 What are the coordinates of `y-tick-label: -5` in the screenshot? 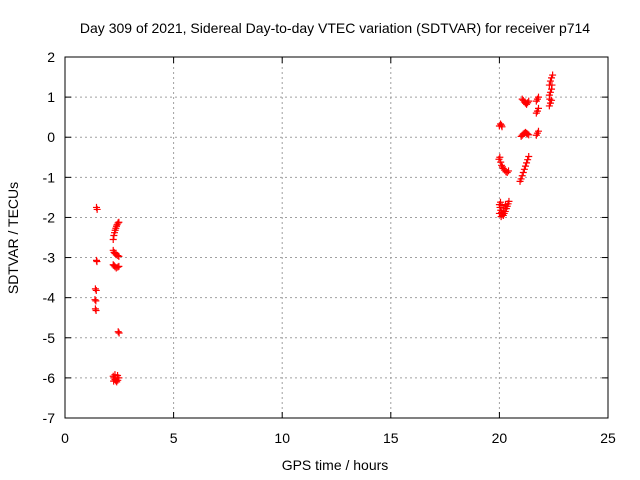 It's located at (49, 338).